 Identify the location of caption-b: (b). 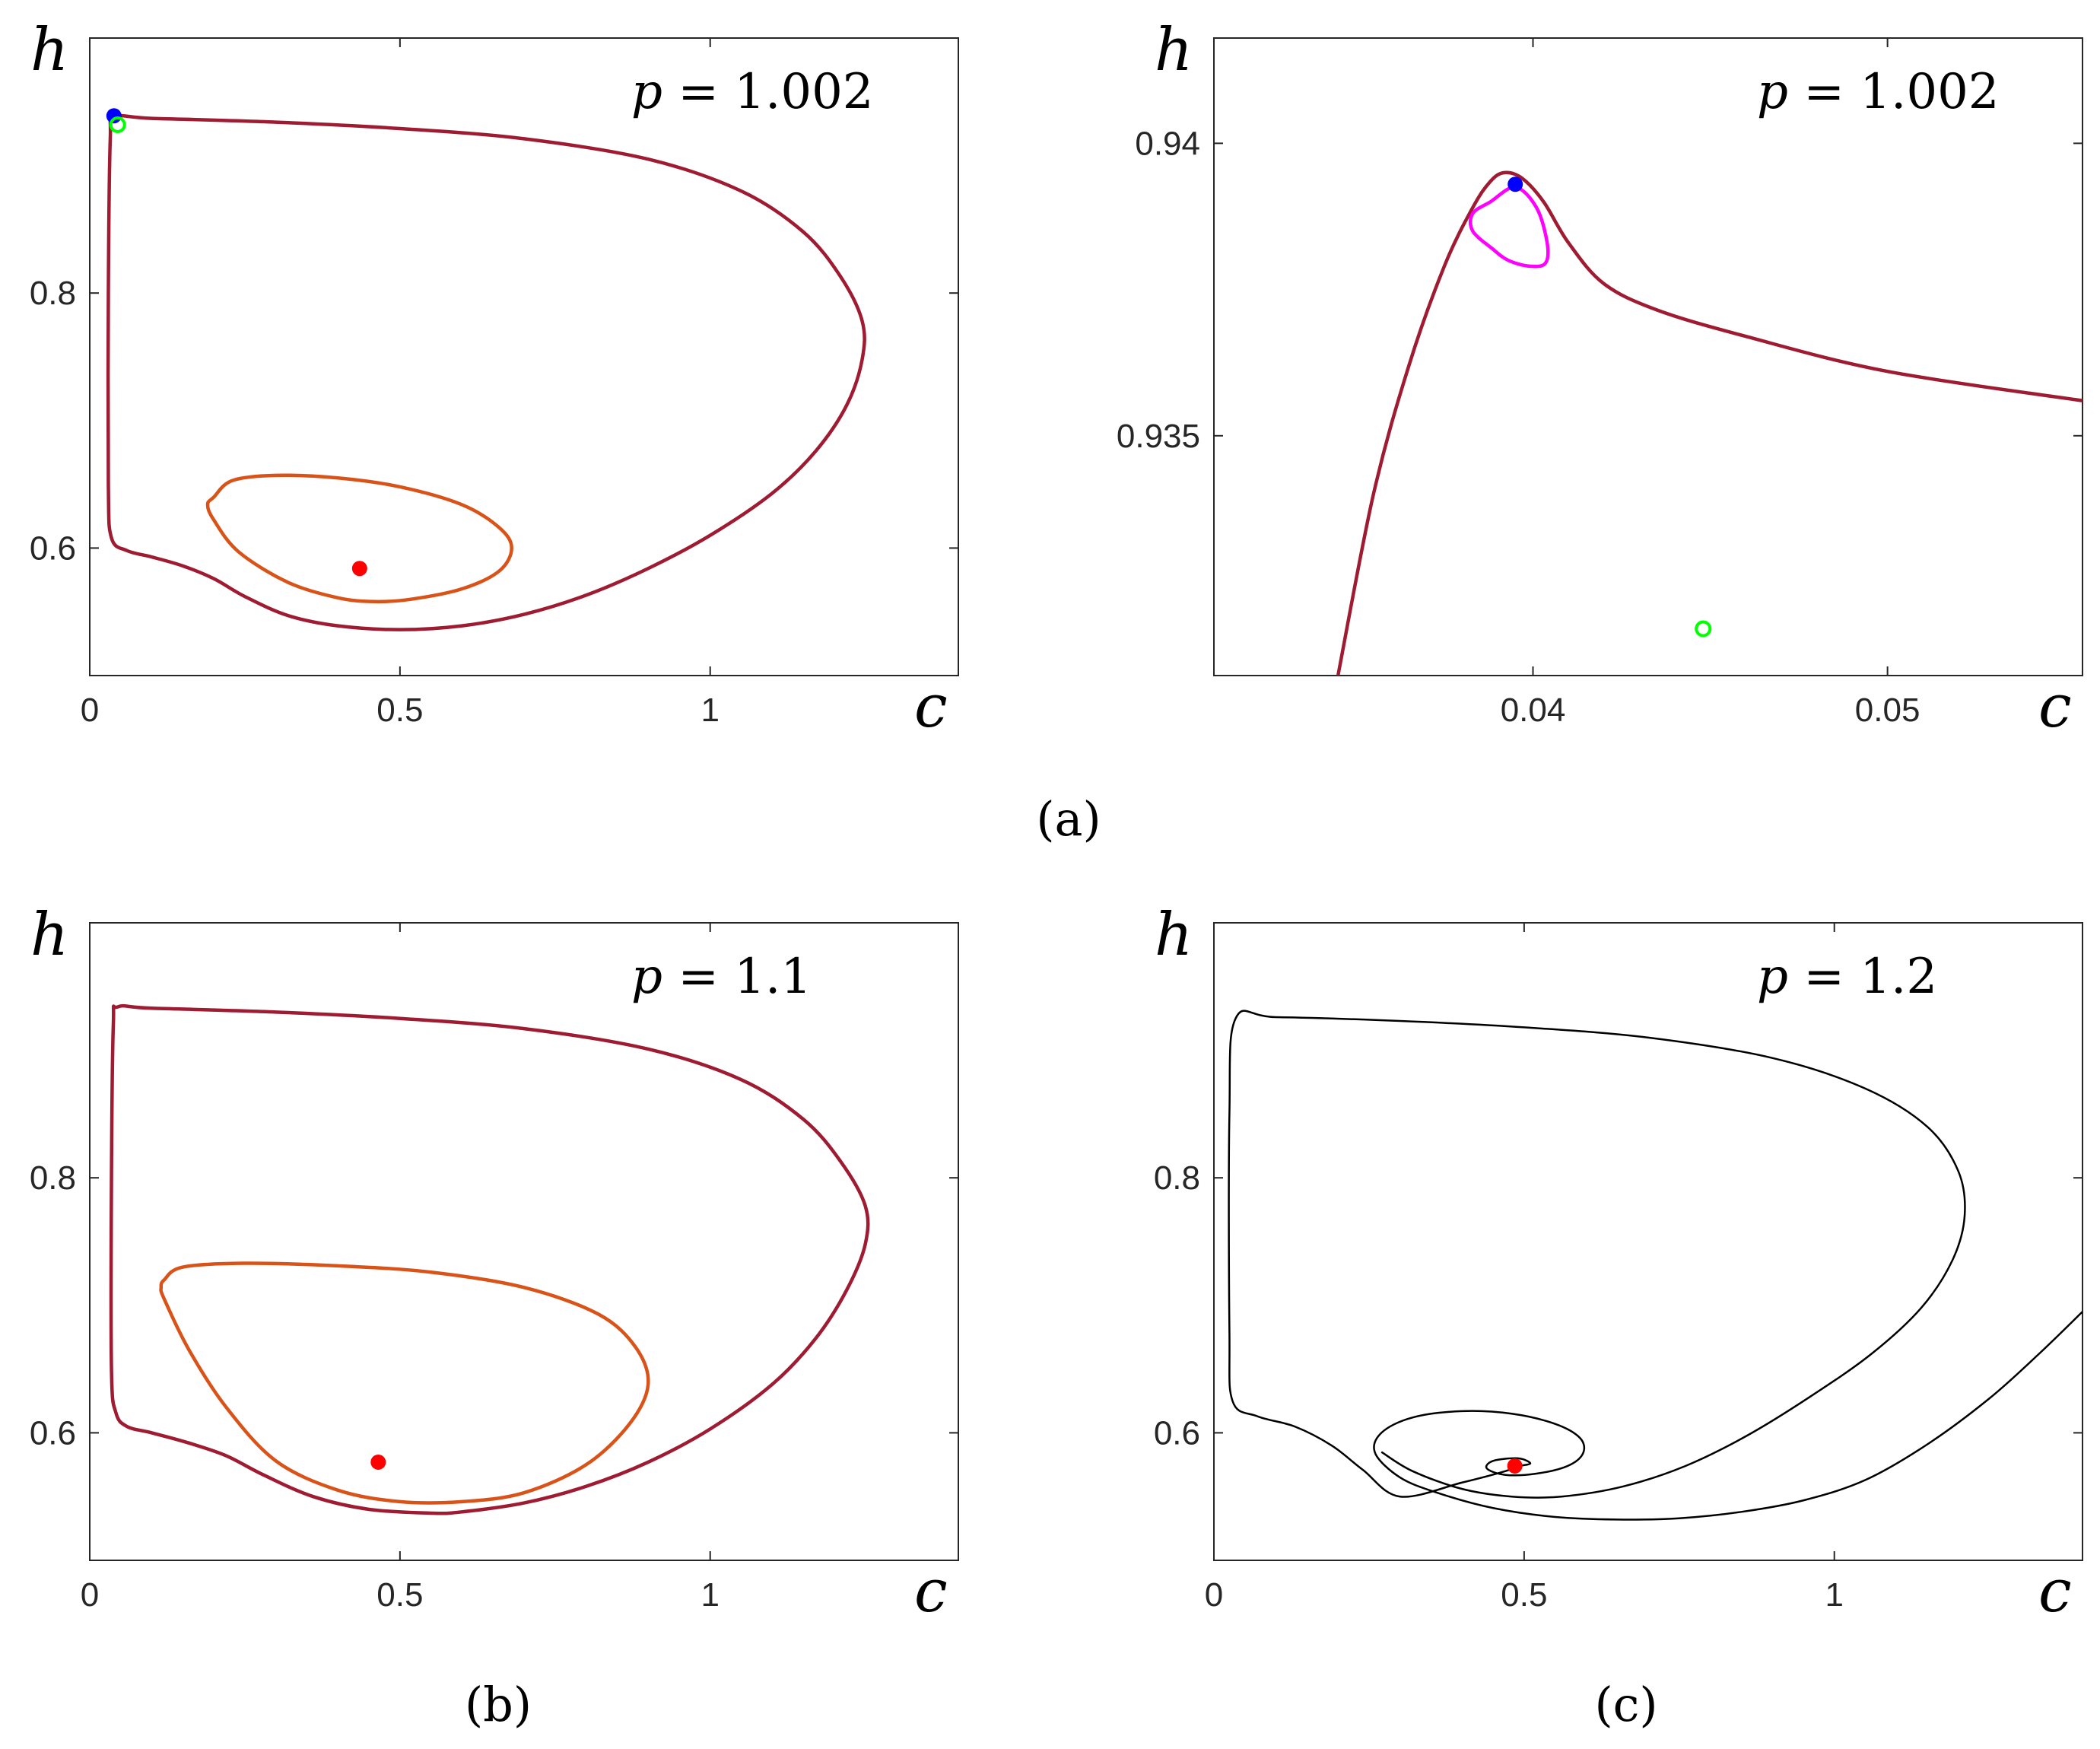
(498, 1704).